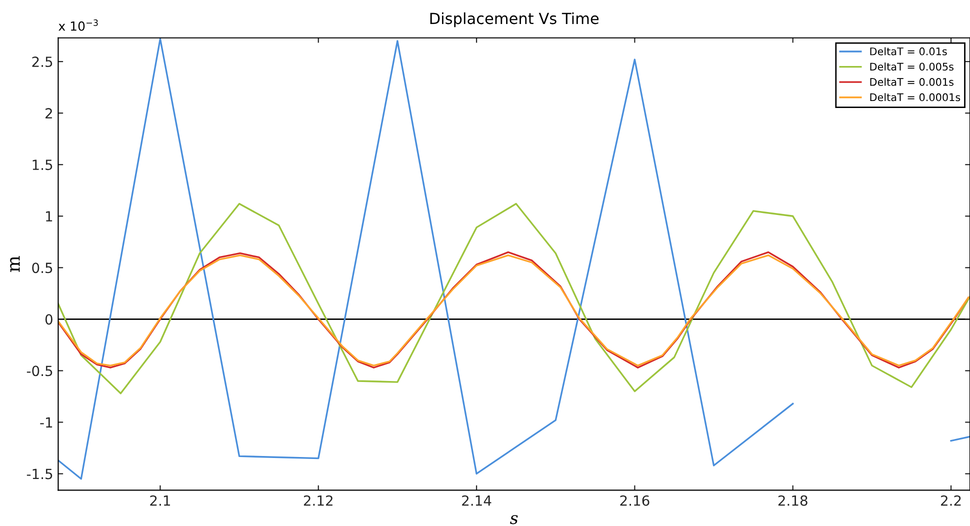  Describe the element at coordinates (635, 500) in the screenshot. I see `x-tick-label: 2.16` at that location.